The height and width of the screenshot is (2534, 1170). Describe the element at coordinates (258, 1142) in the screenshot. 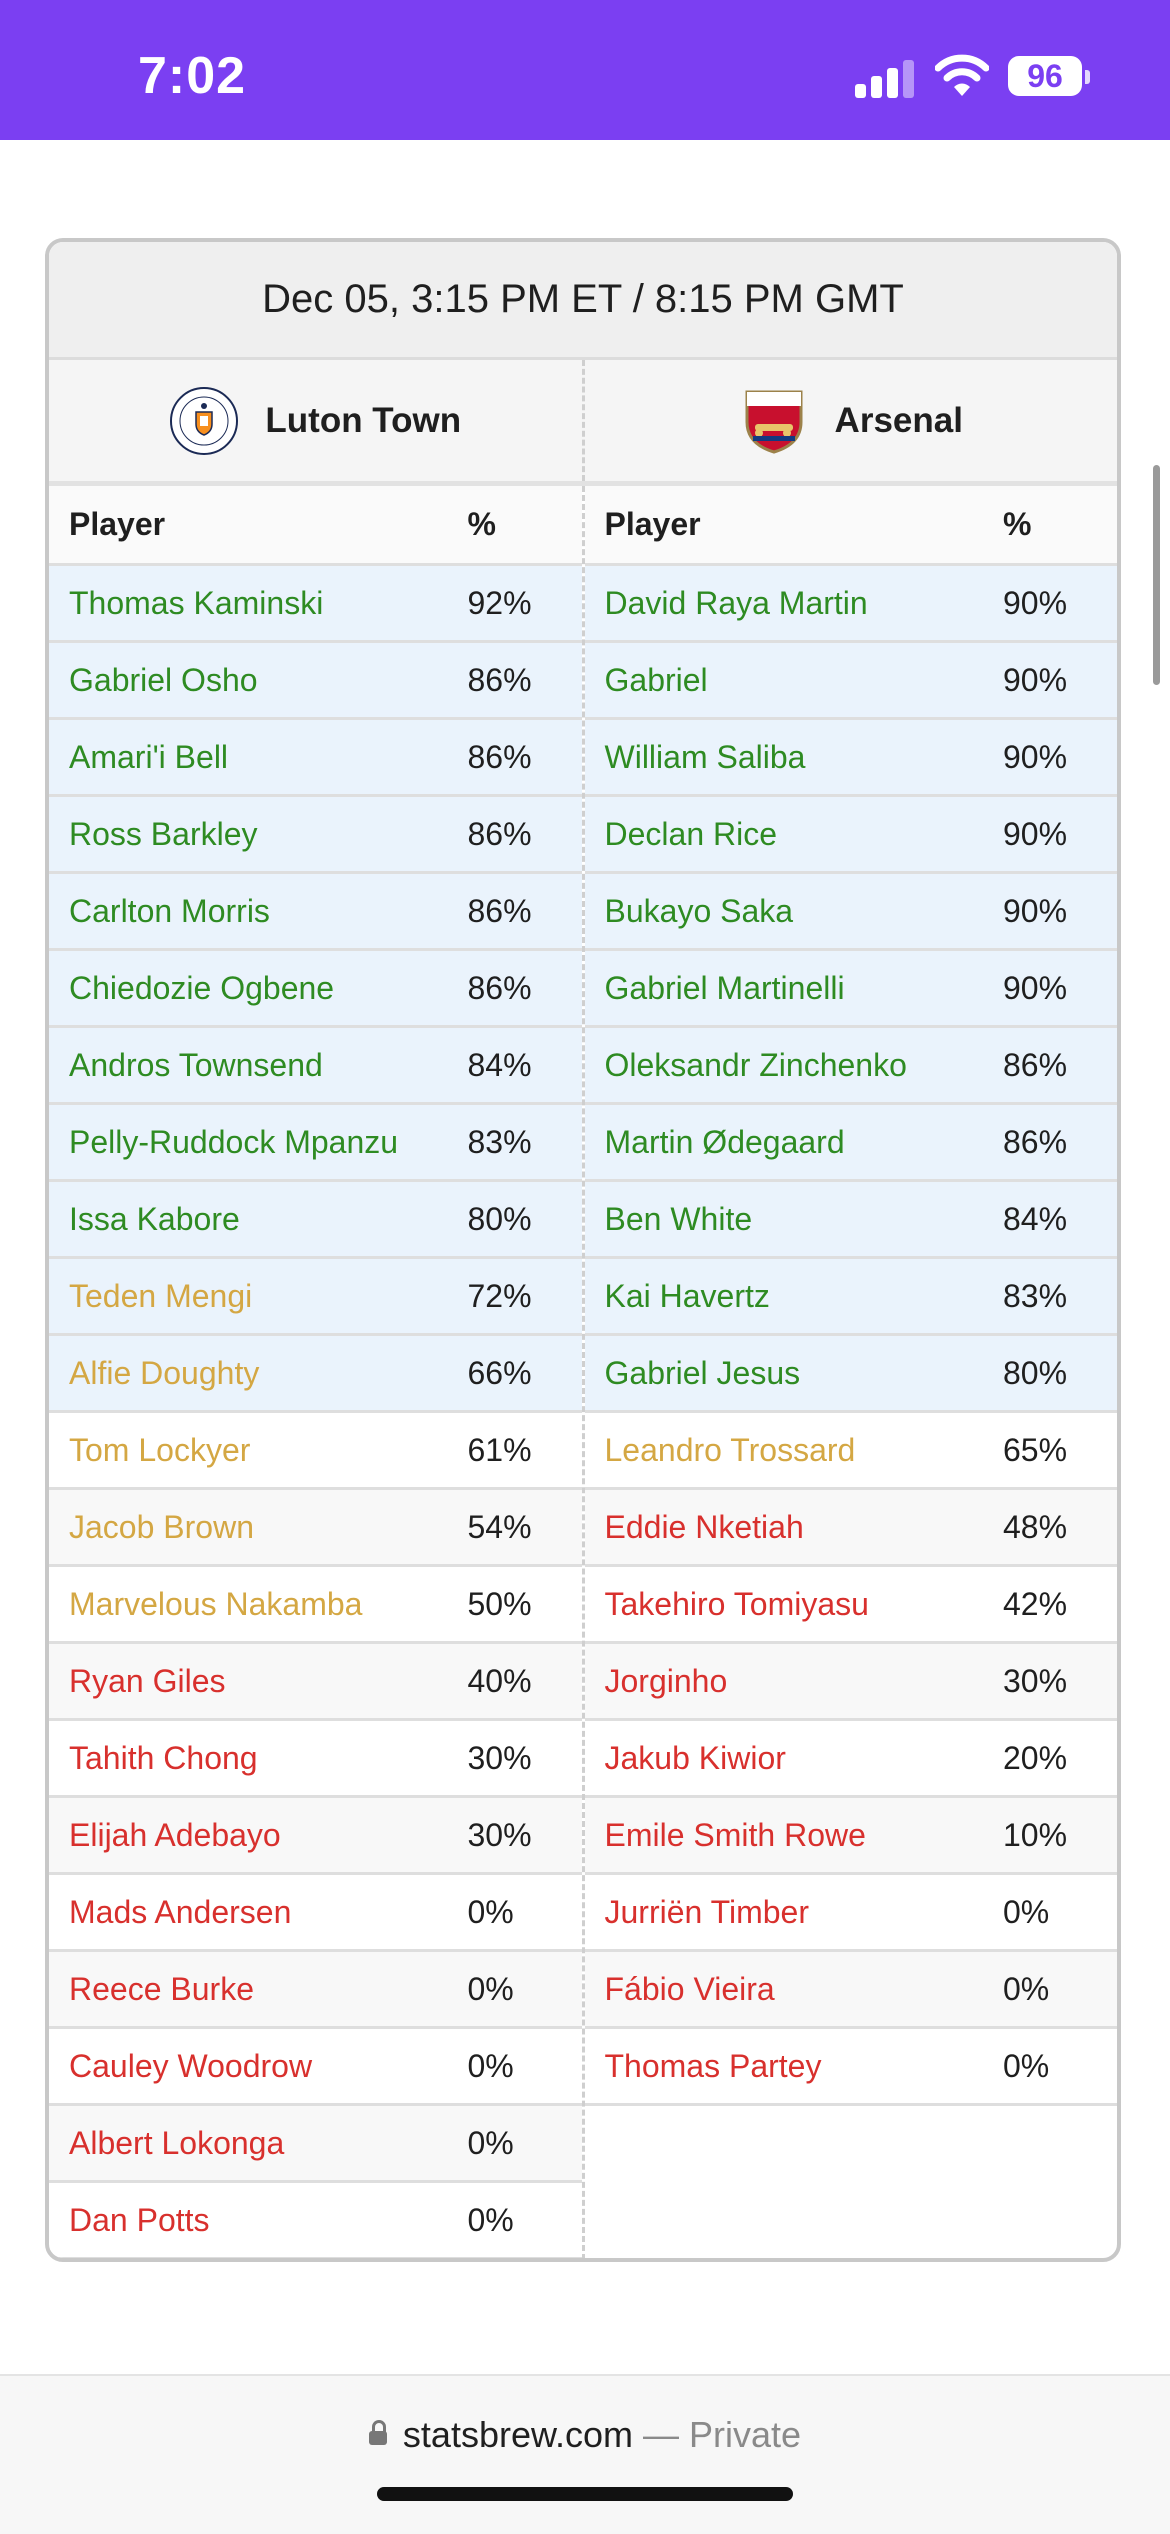

I see `player-name: Pelly-Ruddock Mpanzu` at that location.